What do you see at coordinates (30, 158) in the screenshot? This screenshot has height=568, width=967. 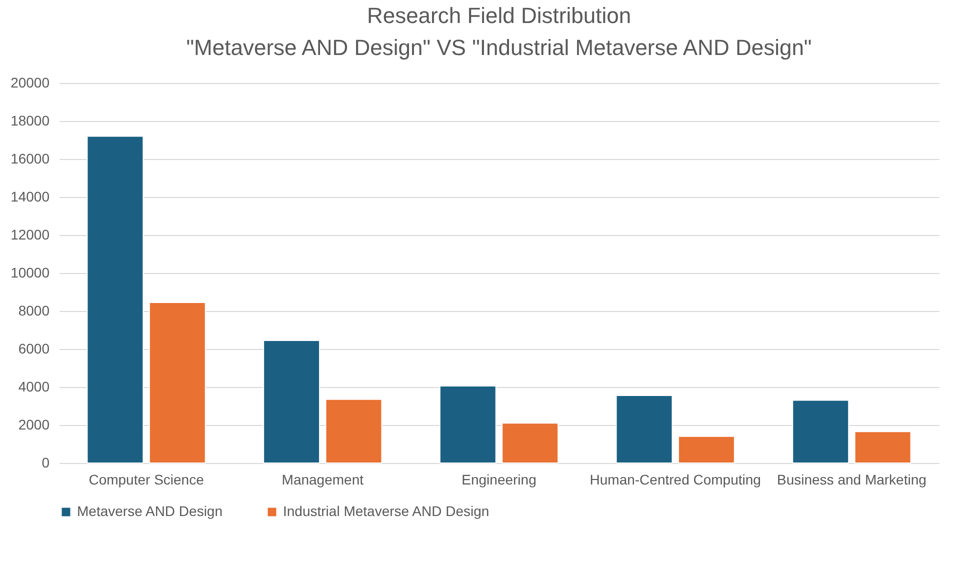 I see `y-tick-label: 16000` at bounding box center [30, 158].